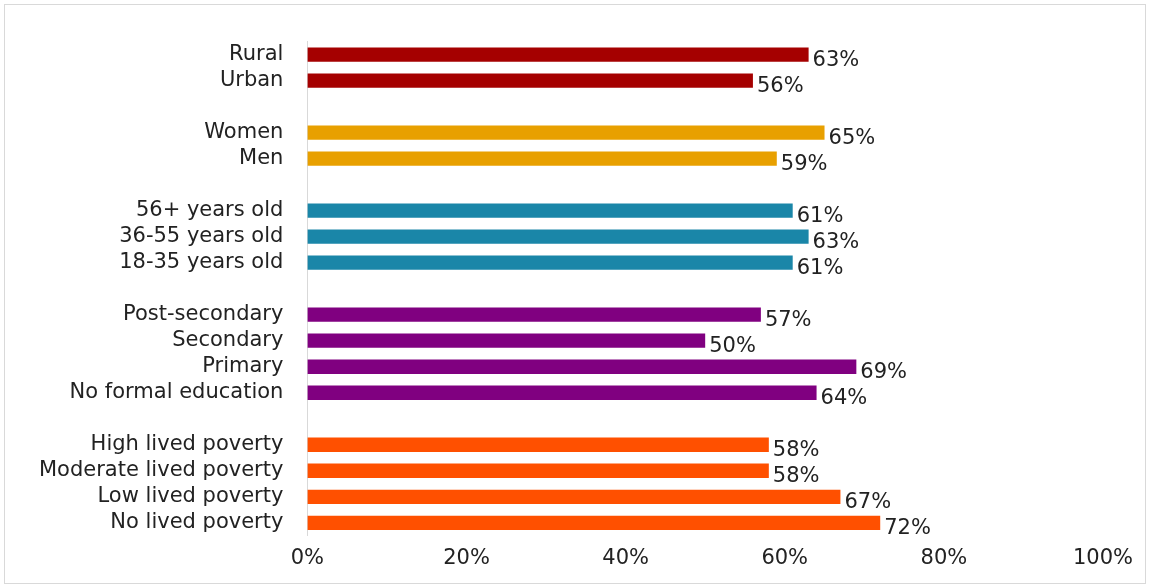 Image resolution: width=1150 pixels, height=587 pixels. Describe the element at coordinates (261, 157) in the screenshot. I see `y-tick-label: Men` at that location.